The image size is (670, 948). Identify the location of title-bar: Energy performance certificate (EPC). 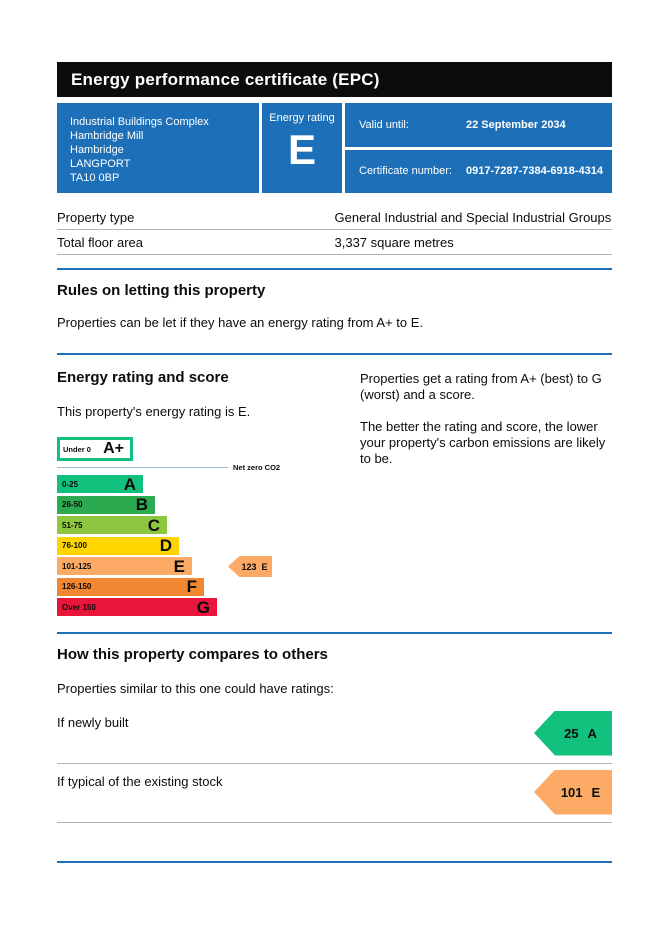
(334, 79).